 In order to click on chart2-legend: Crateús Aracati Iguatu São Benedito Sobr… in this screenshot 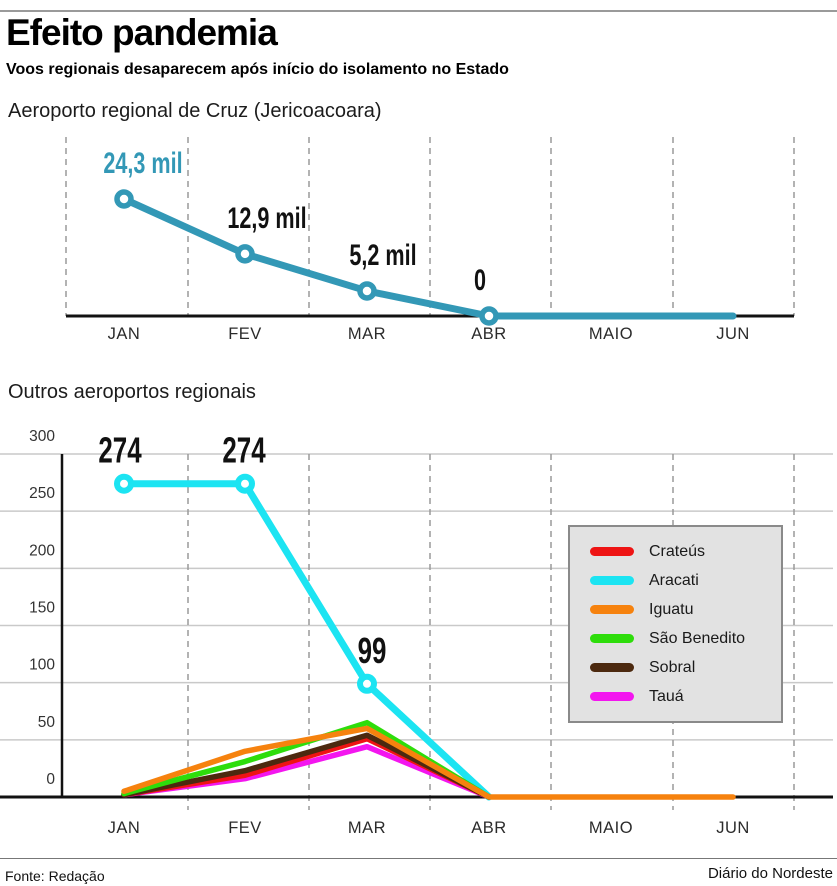, I will do `click(675, 624)`.